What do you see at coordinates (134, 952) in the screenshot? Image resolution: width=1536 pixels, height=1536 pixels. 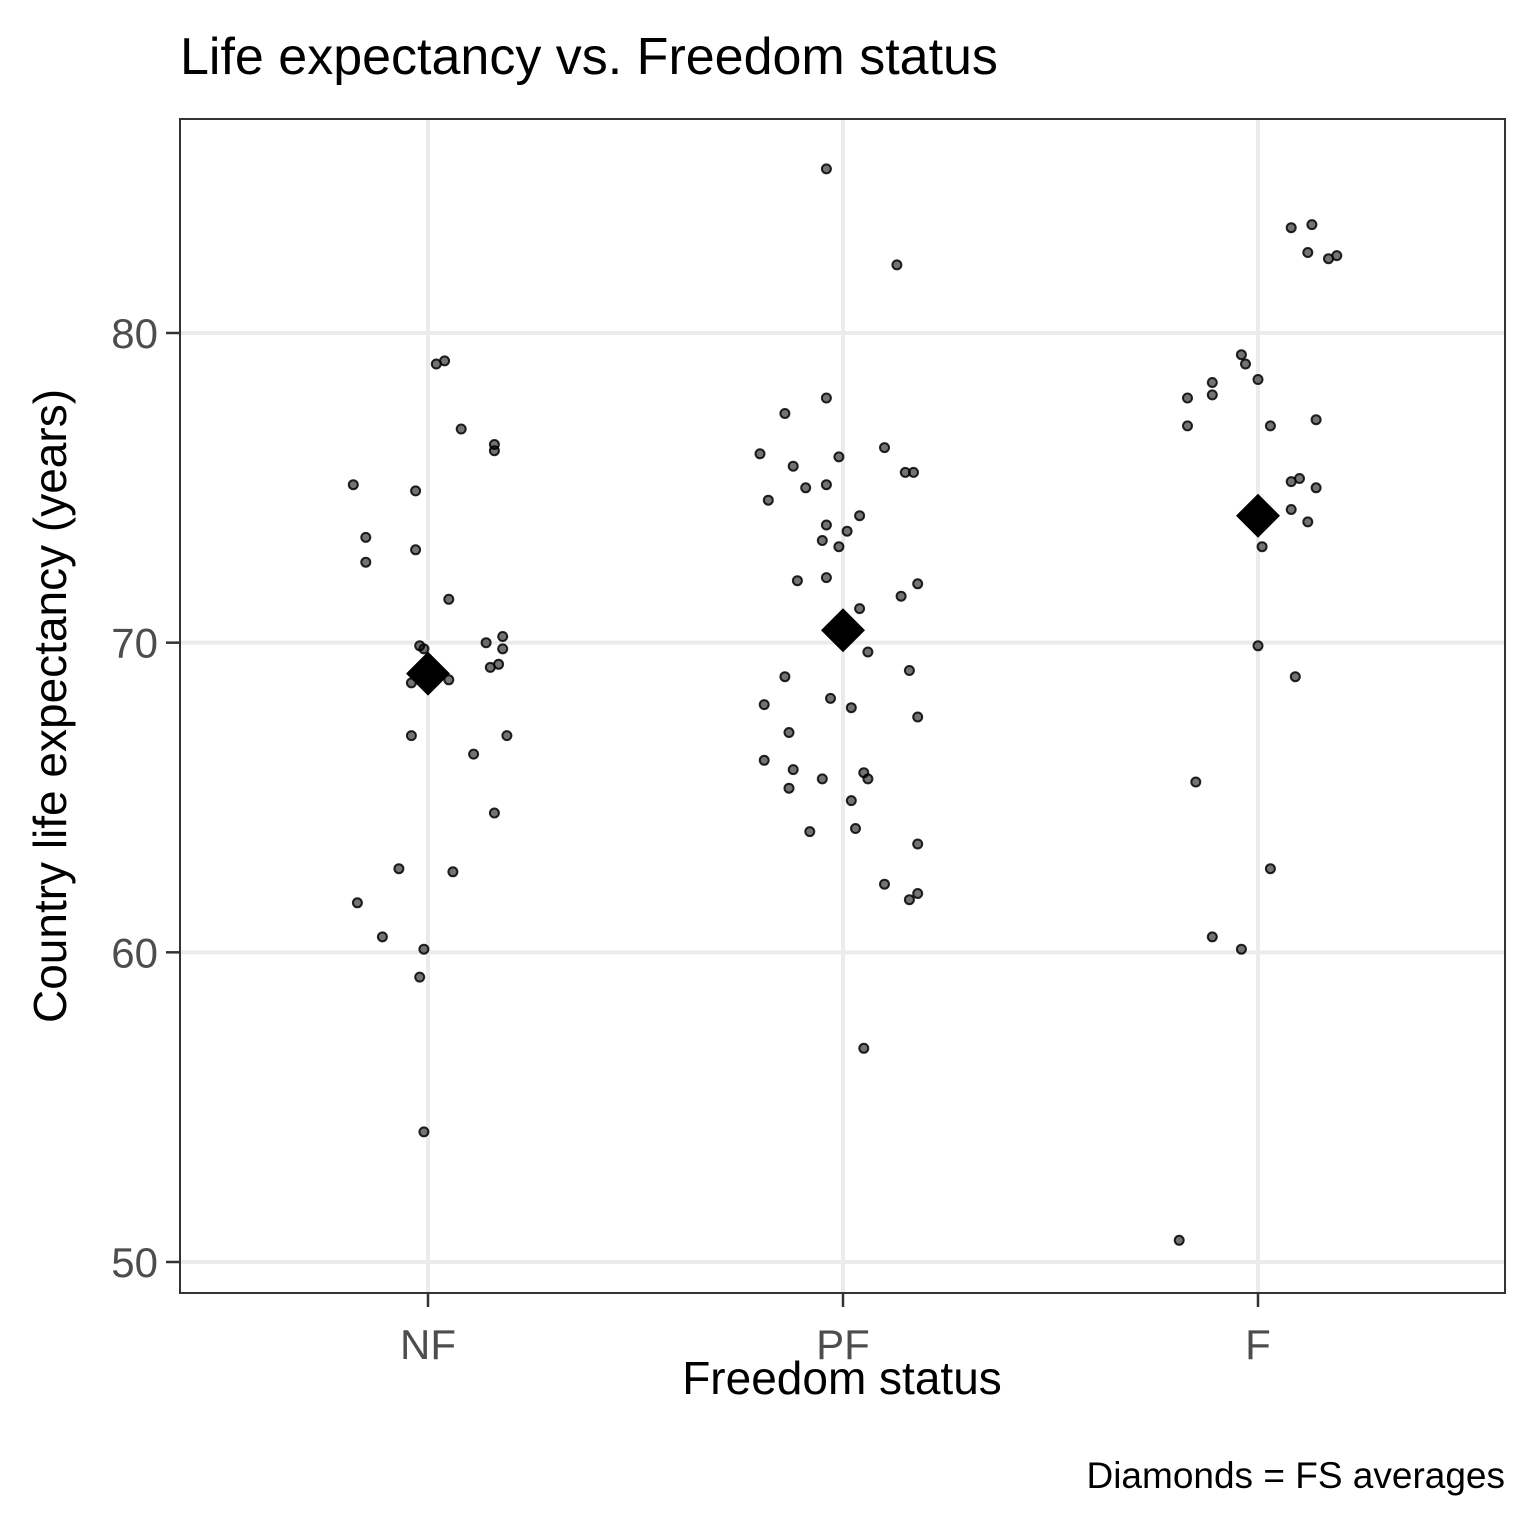 I see `y-tick-label: 60` at bounding box center [134, 952].